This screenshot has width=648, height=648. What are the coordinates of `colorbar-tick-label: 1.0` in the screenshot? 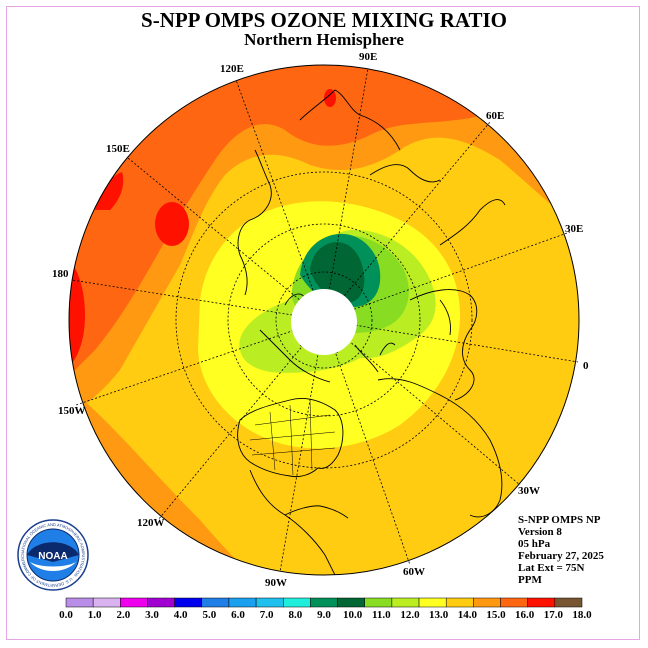 It's located at (94, 615).